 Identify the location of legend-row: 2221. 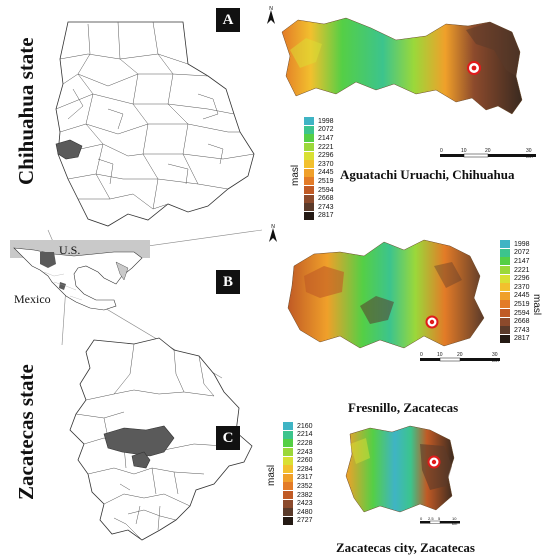
(319, 147).